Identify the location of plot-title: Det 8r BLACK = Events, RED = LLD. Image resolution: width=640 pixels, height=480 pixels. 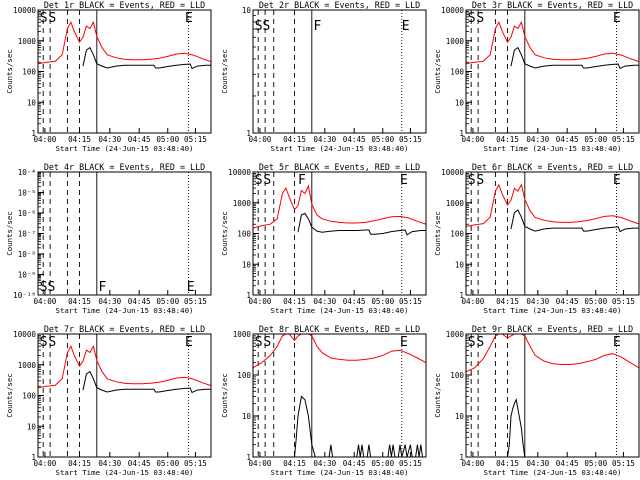
(339, 329).